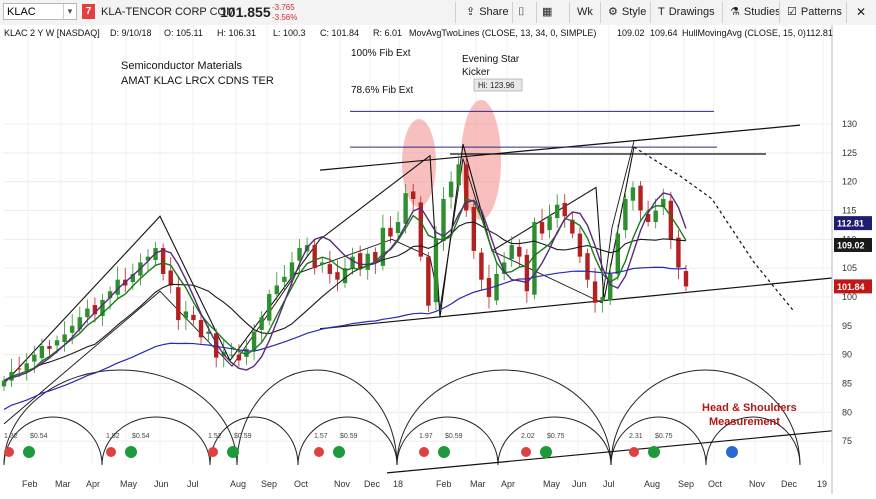 The height and width of the screenshot is (499, 876). What do you see at coordinates (686, 484) in the screenshot?
I see `x-tick-label: Sep` at bounding box center [686, 484].